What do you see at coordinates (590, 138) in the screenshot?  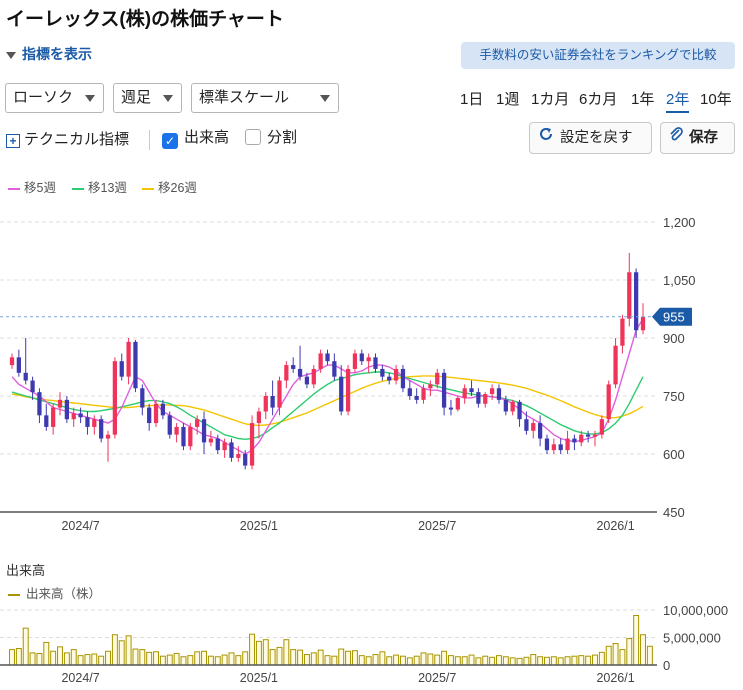 I see `reset-settings-button: 設定を戻す` at bounding box center [590, 138].